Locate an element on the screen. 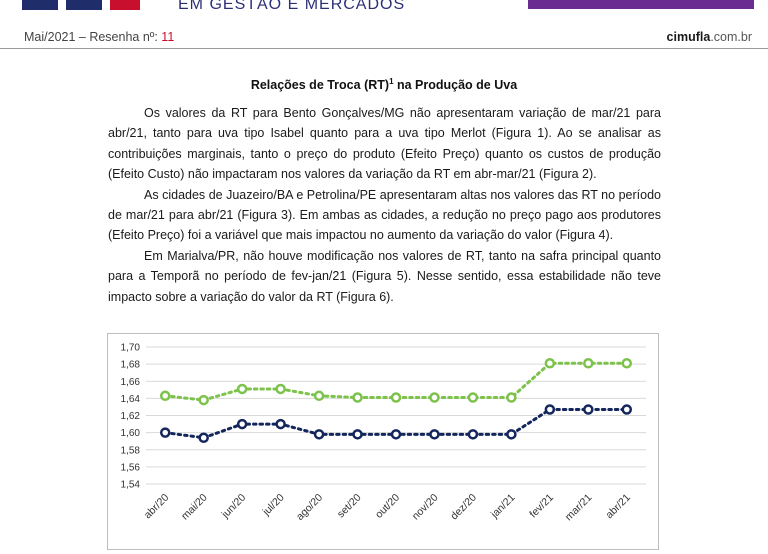 The height and width of the screenshot is (554, 768). y-tick-label: 1,62 is located at coordinates (131, 416).